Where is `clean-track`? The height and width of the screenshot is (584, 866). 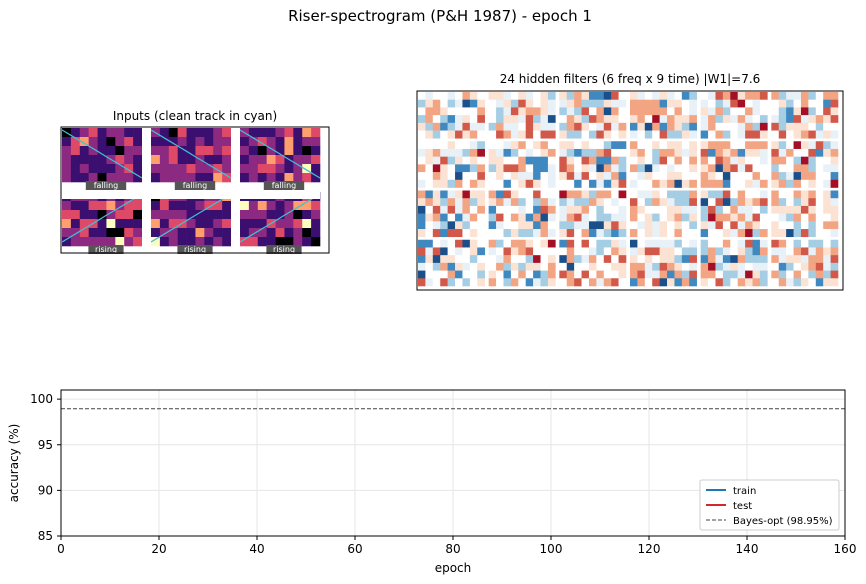
clean-track is located at coordinates (191, 154).